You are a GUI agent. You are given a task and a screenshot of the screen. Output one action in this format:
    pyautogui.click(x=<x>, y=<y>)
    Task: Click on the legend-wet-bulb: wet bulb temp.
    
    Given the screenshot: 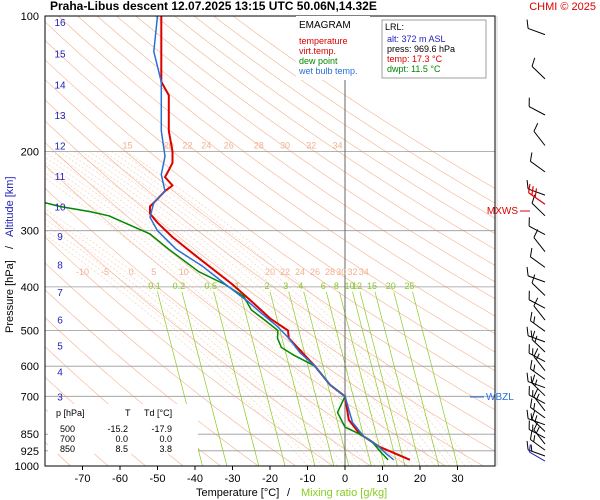 What is the action you would take?
    pyautogui.click(x=328, y=71)
    